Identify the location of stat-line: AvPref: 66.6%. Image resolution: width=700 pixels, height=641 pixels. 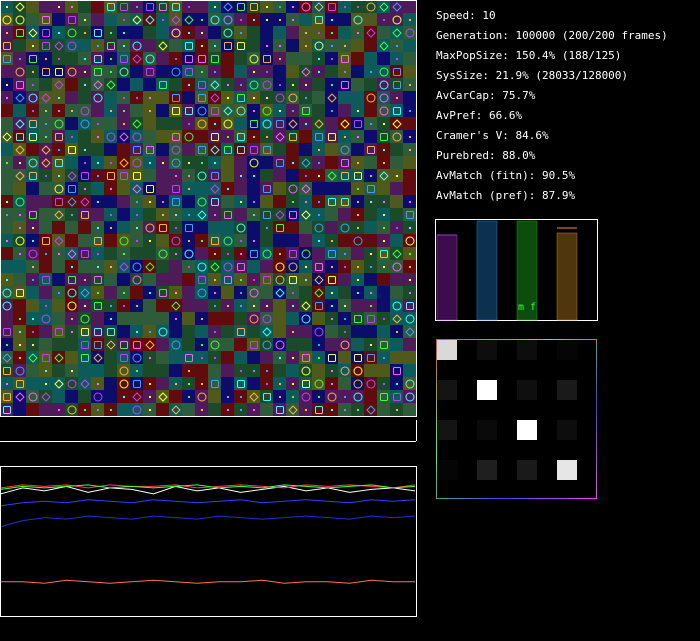
(479, 115).